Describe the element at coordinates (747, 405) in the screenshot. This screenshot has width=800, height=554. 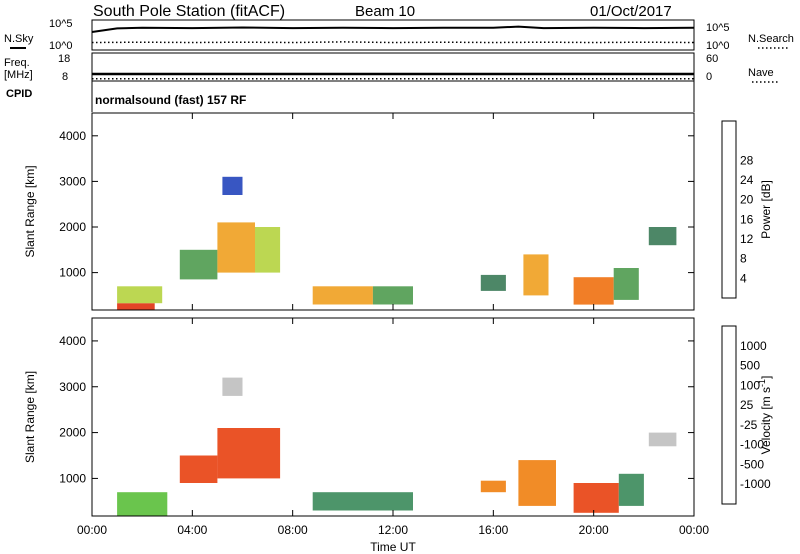
I see `colorbar-tick-label: 25` at that location.